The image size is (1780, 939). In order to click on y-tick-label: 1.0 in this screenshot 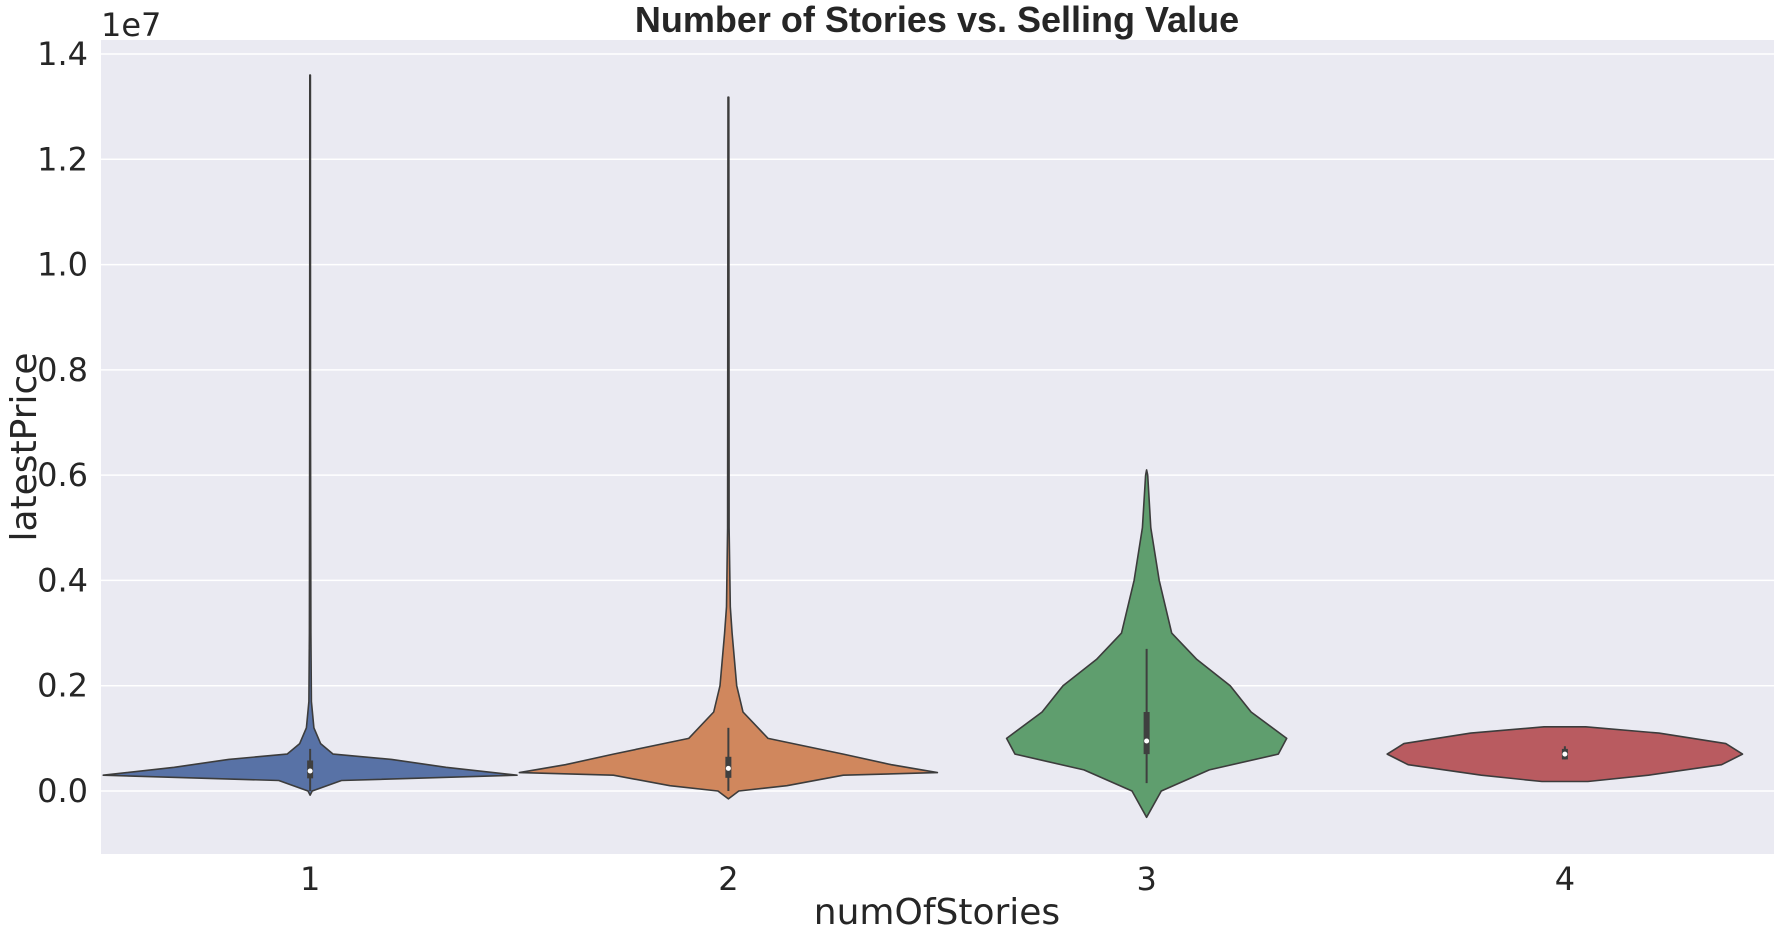, I will do `click(62, 265)`.